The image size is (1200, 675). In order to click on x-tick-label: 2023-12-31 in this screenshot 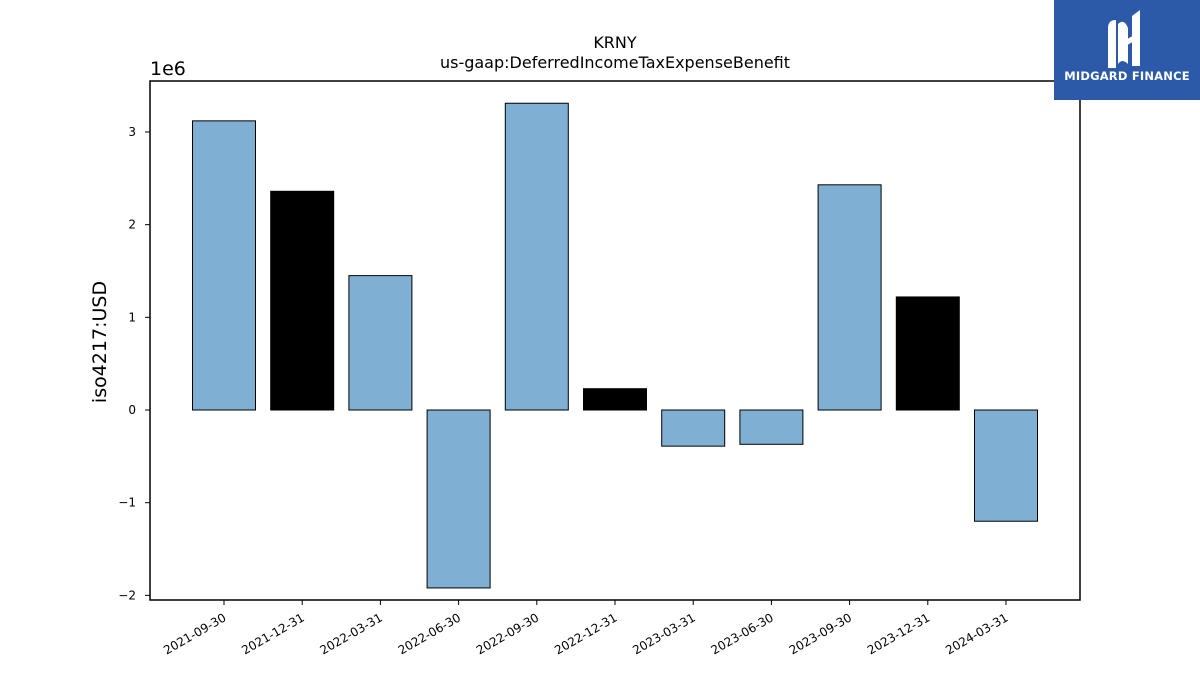, I will do `click(898, 633)`.